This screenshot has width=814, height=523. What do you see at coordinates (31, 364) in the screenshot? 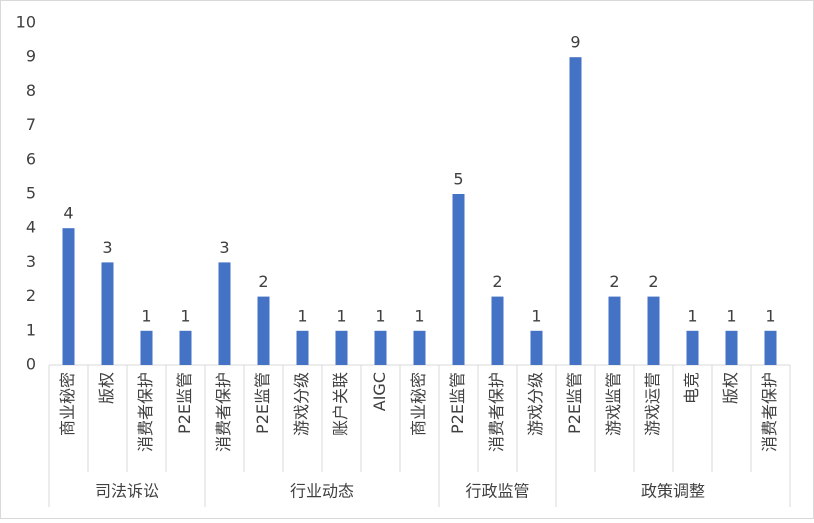
I see `y-tick-label: 0` at bounding box center [31, 364].